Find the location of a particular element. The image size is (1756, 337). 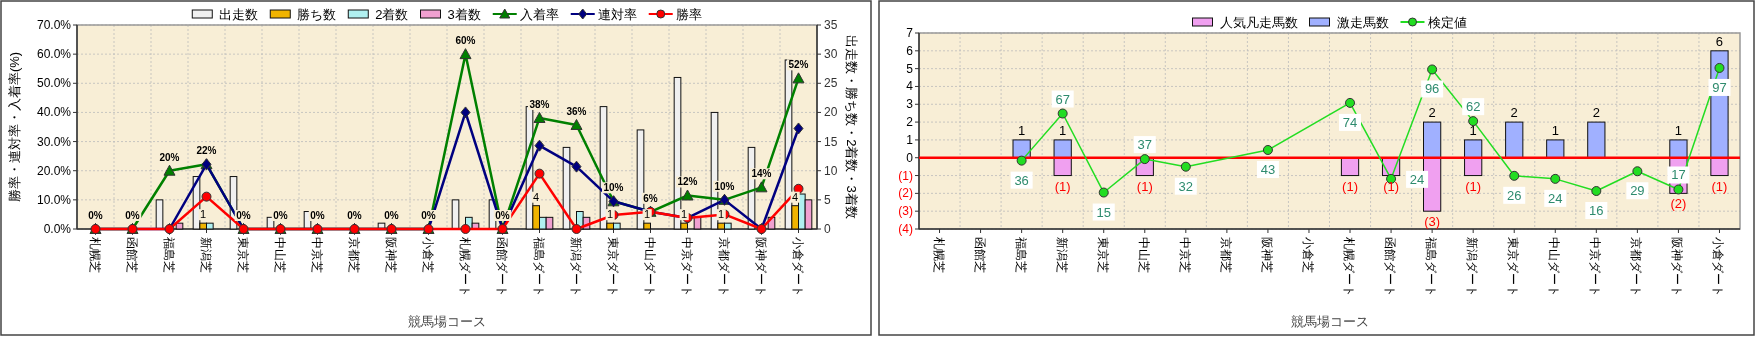

data-label: 15 is located at coordinates (1103, 212).